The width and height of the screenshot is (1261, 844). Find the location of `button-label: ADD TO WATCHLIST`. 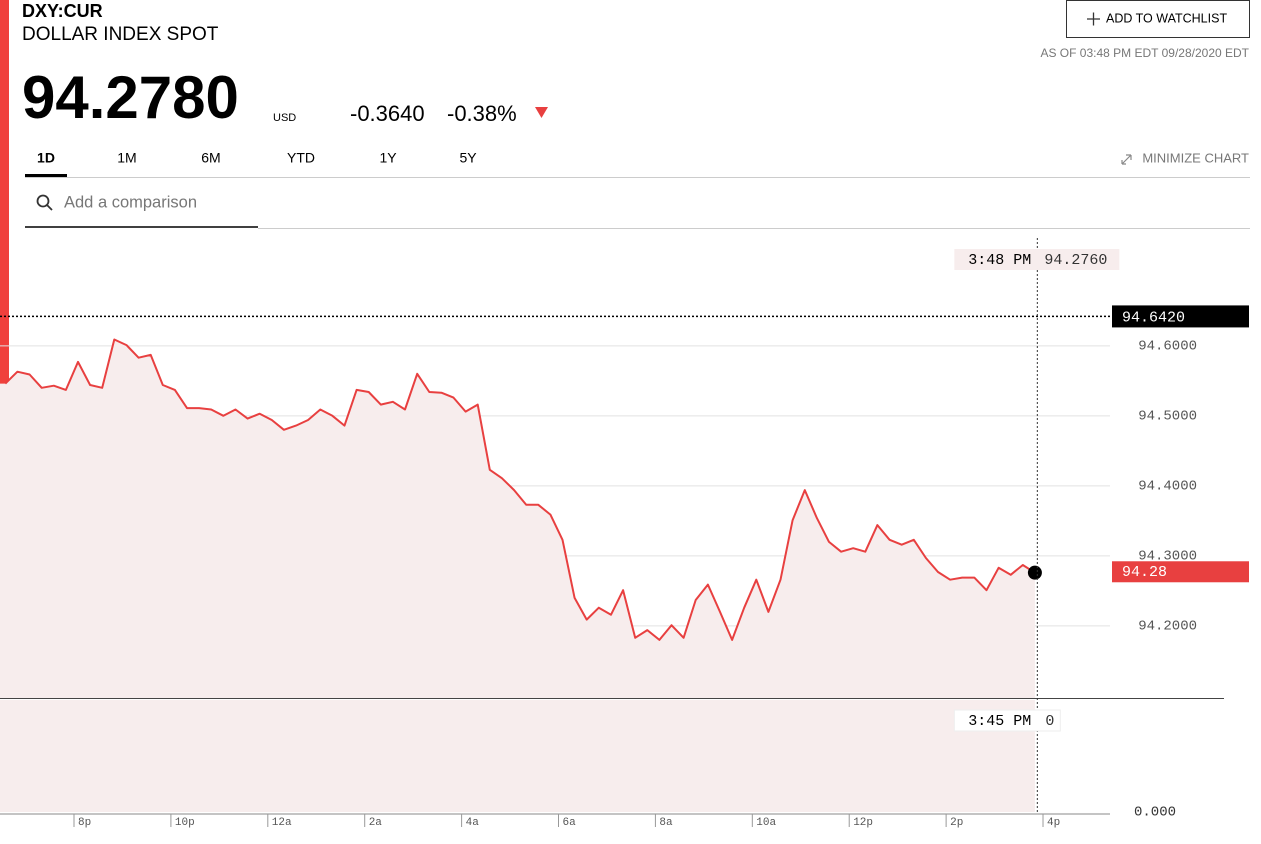

button-label: ADD TO WATCHLIST is located at coordinates (1166, 18).